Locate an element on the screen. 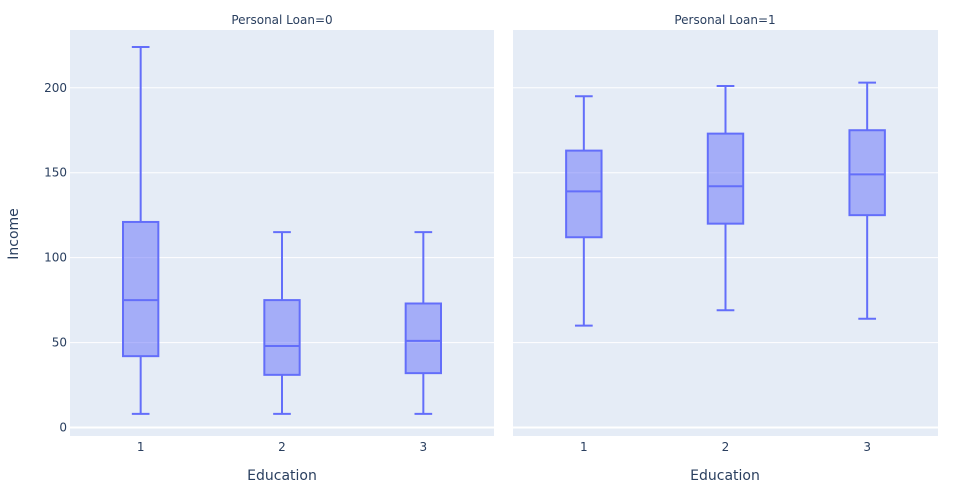  y-tick-labels: 0 50 100 150 200 is located at coordinates (55, 258).